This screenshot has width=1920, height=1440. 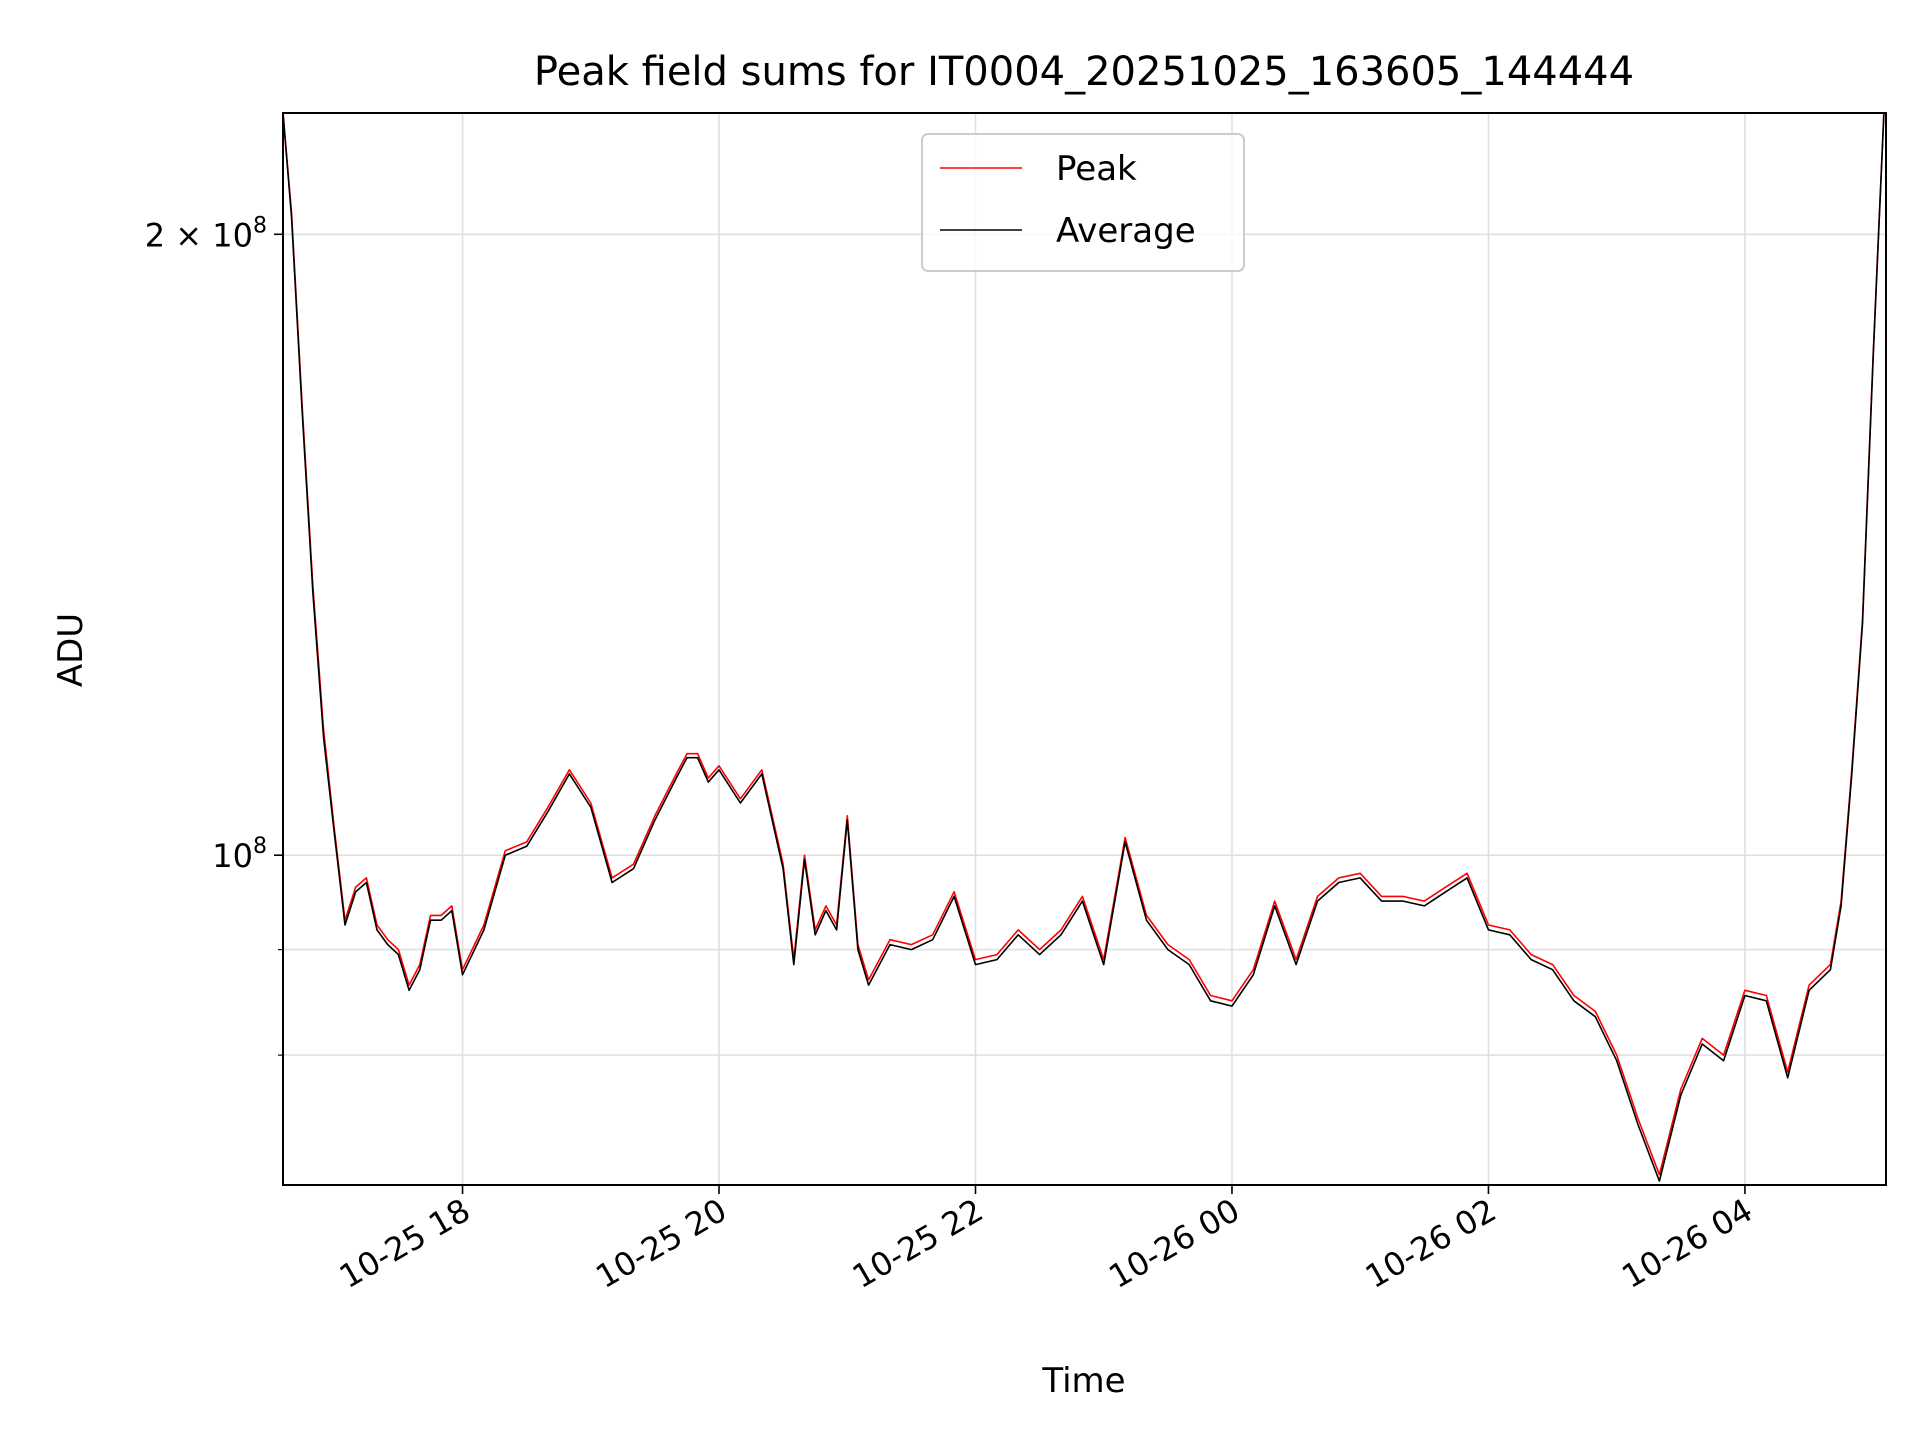 What do you see at coordinates (206, 233) in the screenshot?
I see `y-tick-label: 2 × 108` at bounding box center [206, 233].